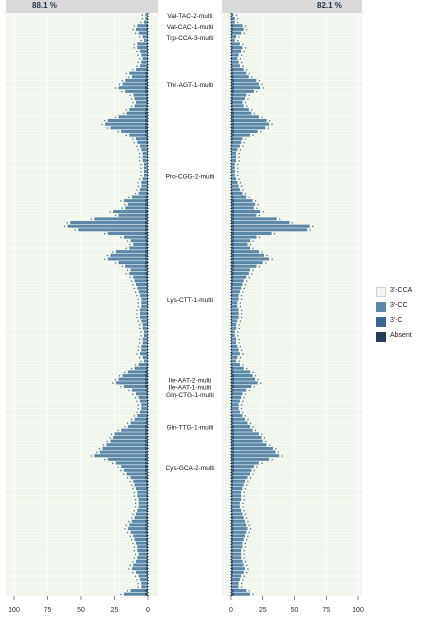 The image size is (423, 620). Describe the element at coordinates (82, 6) in the screenshot. I see `left-panel-header: 88.1 %` at that location.